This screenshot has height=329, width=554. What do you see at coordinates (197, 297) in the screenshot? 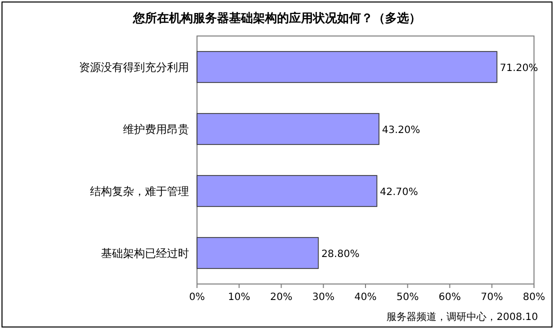
I see `x-tick-label: 0%` at bounding box center [197, 297].